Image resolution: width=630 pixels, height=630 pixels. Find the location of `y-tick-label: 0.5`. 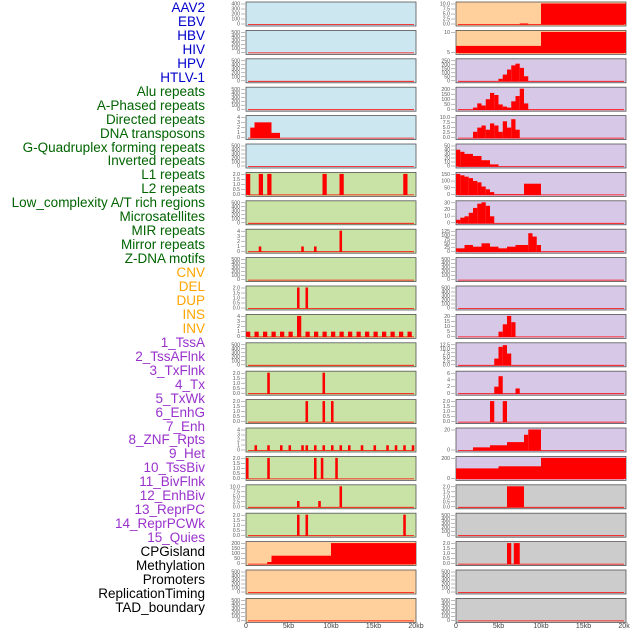

y-tick-label: 0.5 is located at coordinates (446, 559).